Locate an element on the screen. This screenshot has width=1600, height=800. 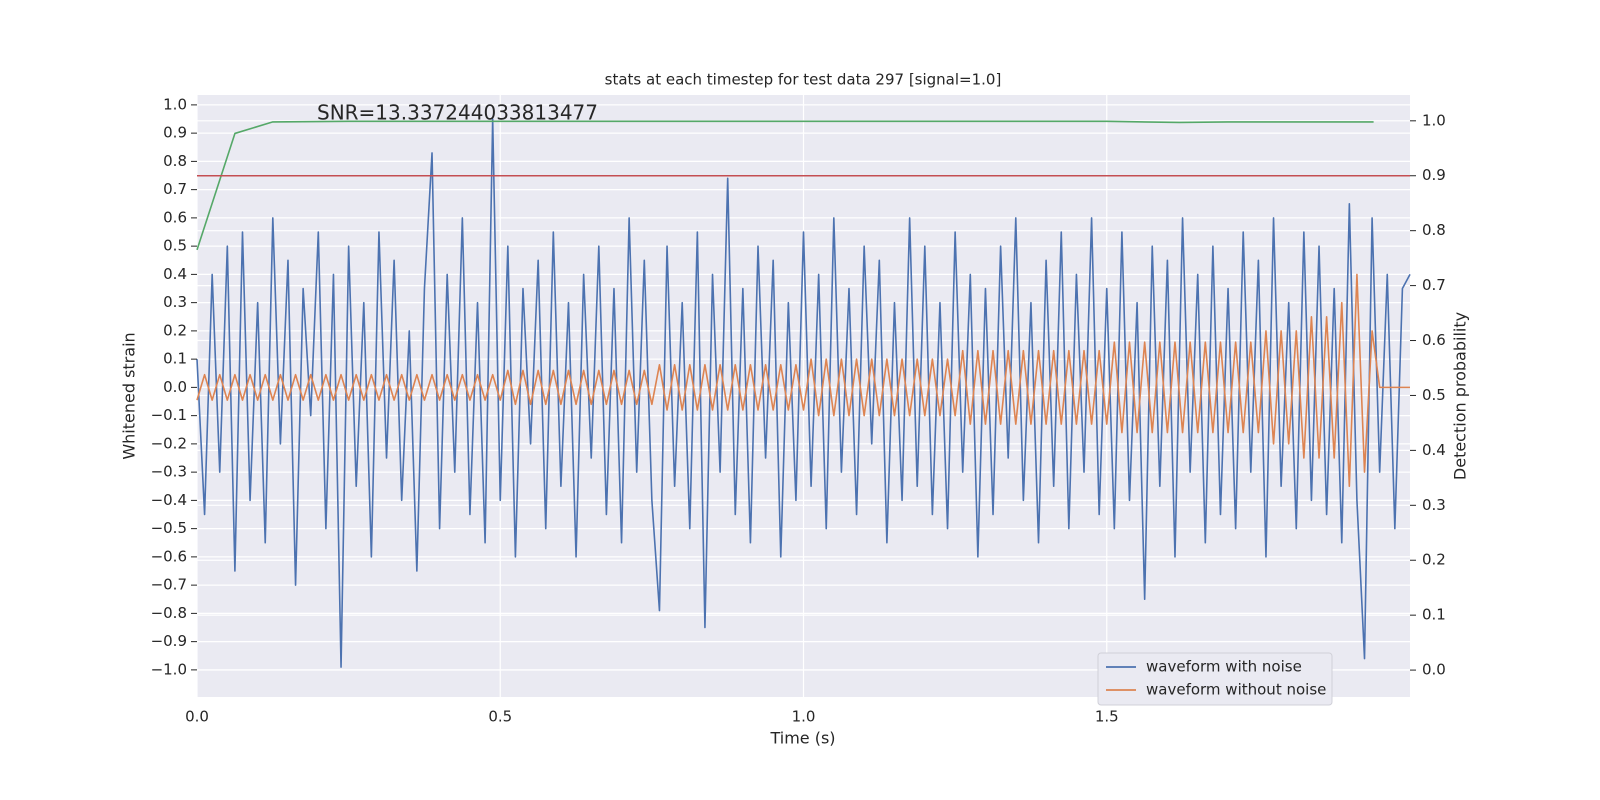
legend-label: waveform with noise is located at coordinates (1224, 667).